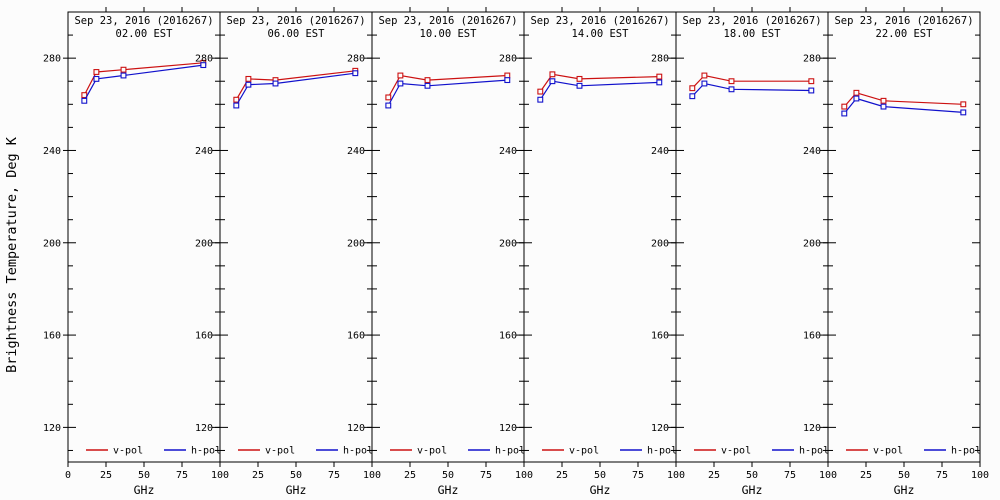 The width and height of the screenshot is (1000, 500). What do you see at coordinates (601, 34) in the screenshot?
I see `panel-title-time: 14.00 EST` at bounding box center [601, 34].